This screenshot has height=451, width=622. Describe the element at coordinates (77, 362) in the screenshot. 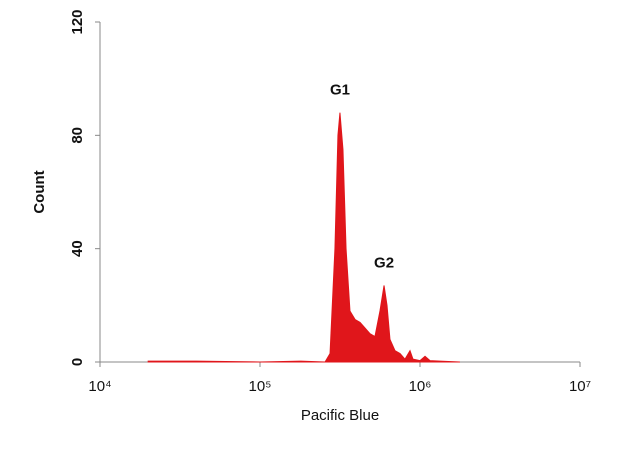

I see `y-tick-label: 0` at that location.